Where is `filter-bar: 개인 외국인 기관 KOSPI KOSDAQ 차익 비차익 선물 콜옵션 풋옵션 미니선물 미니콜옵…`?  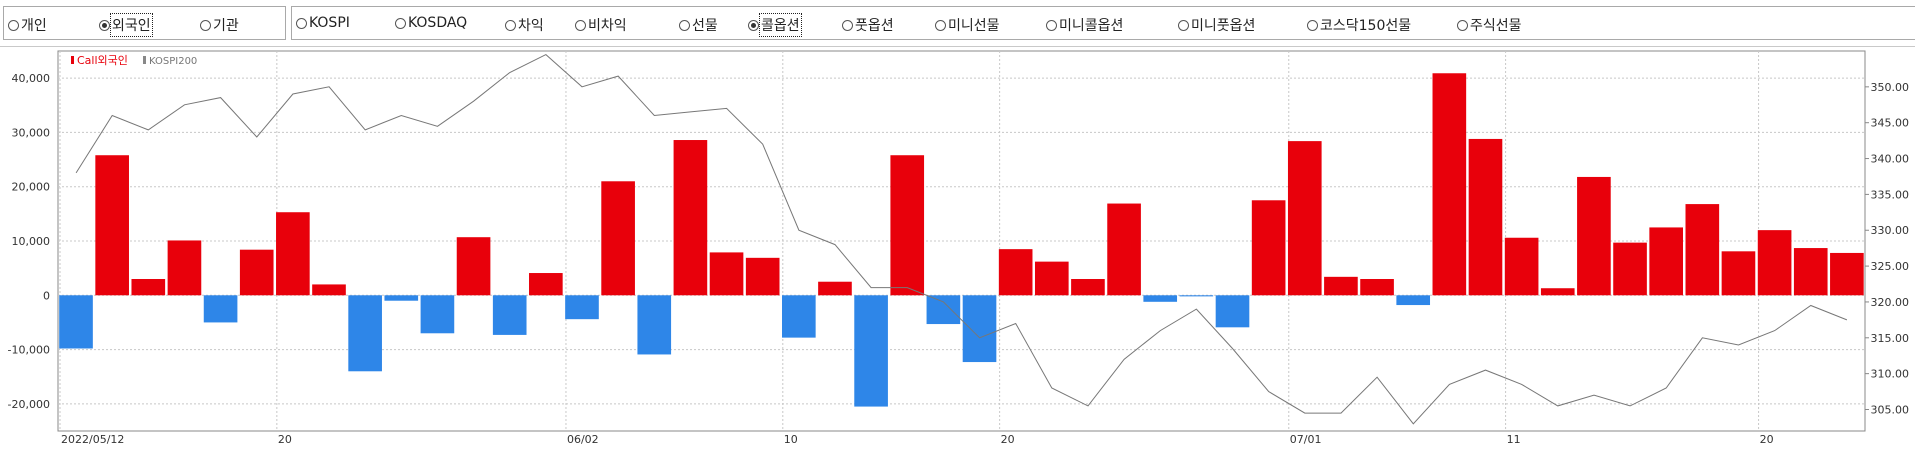
filter-bar: 개인 외국인 기관 KOSPI KOSDAQ 차익 비차익 선물 콜옵션 풋옵션 미니선물 미니콜옵… is located at coordinates (957, 23).